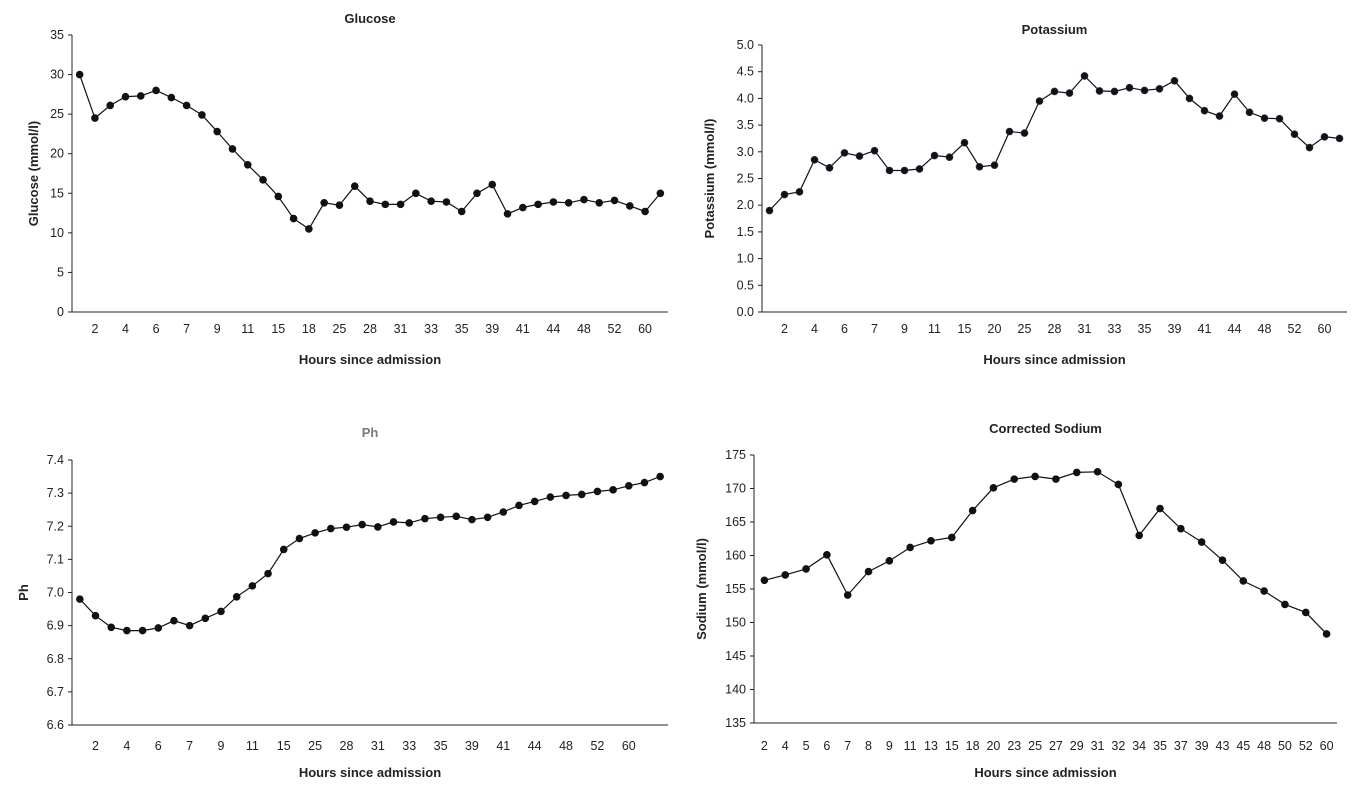 Image resolution: width=1357 pixels, height=785 pixels. I want to click on sodium-xtick-label: 52, so click(1306, 746).